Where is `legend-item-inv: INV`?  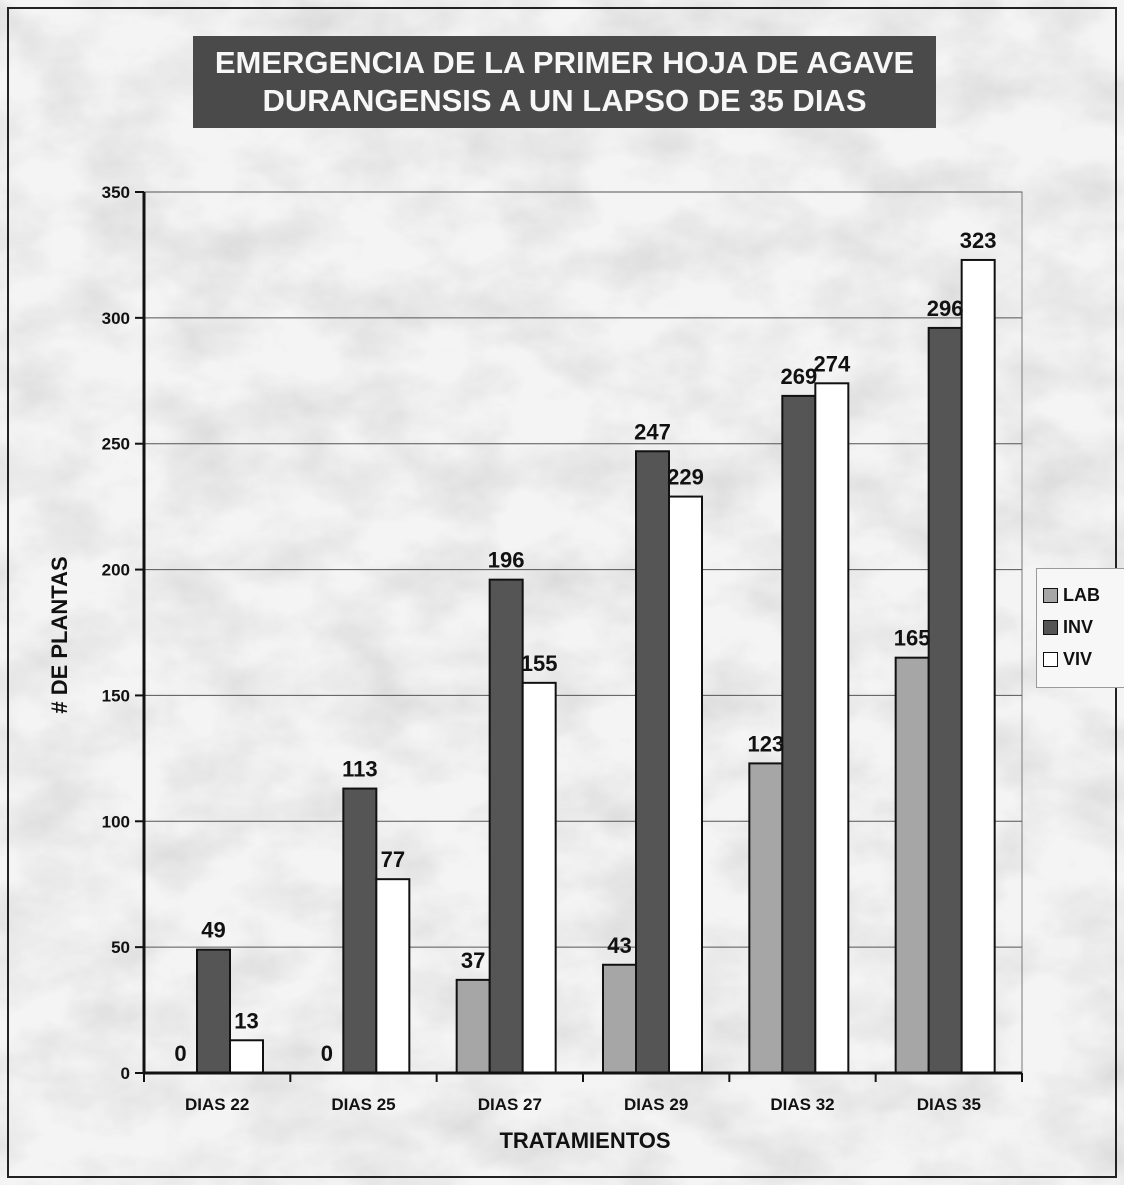
legend-item-inv: INV is located at coordinates (1081, 627).